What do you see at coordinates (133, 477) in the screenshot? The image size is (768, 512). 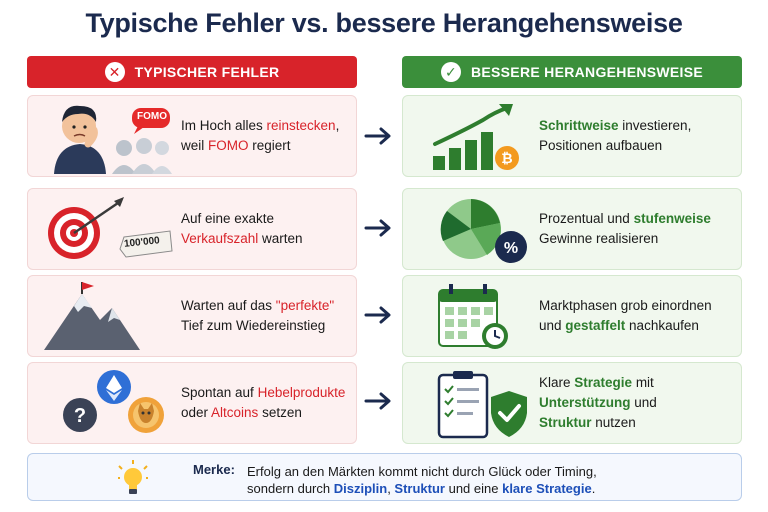 I see `lightbulb-icon` at bounding box center [133, 477].